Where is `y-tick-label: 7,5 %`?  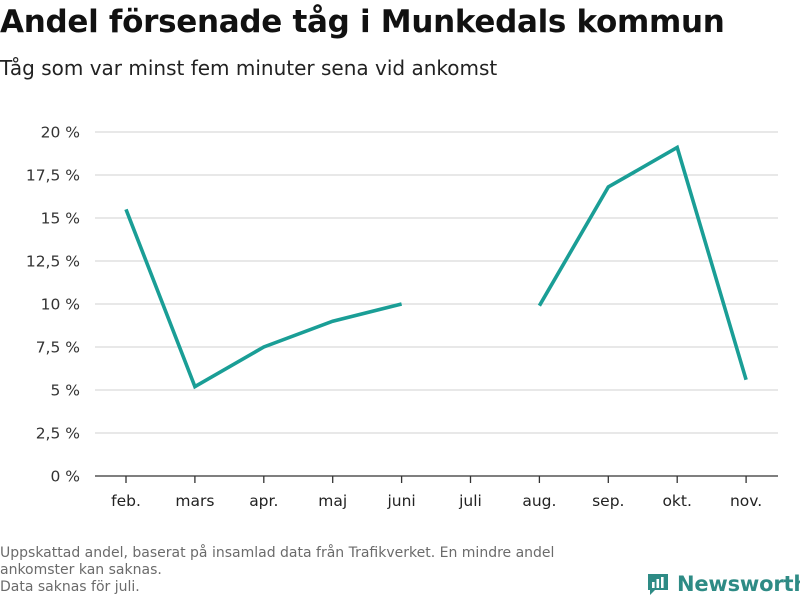
y-tick-label: 7,5 % is located at coordinates (58, 348).